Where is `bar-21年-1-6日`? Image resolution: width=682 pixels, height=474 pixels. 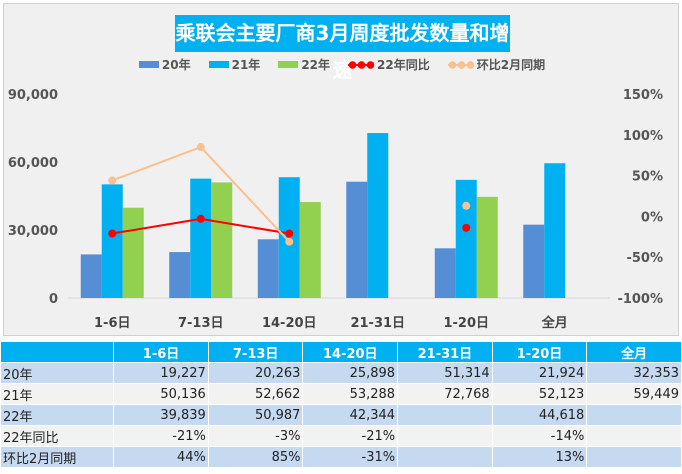
bar-21年-1-6日 is located at coordinates (112, 241).